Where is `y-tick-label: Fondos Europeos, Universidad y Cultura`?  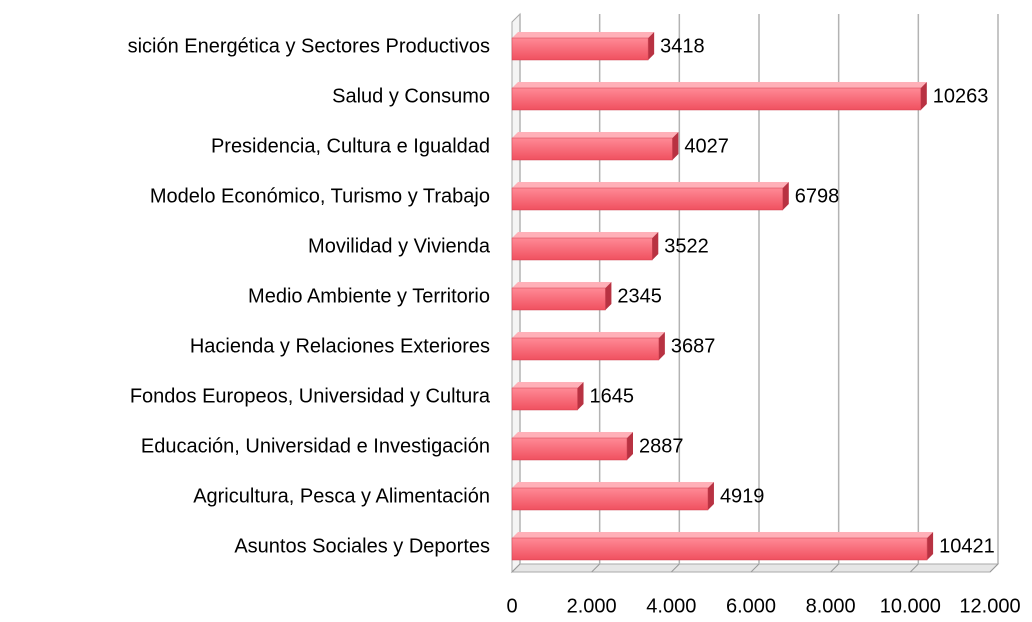 y-tick-label: Fondos Europeos, Universidad y Cultura is located at coordinates (310, 396).